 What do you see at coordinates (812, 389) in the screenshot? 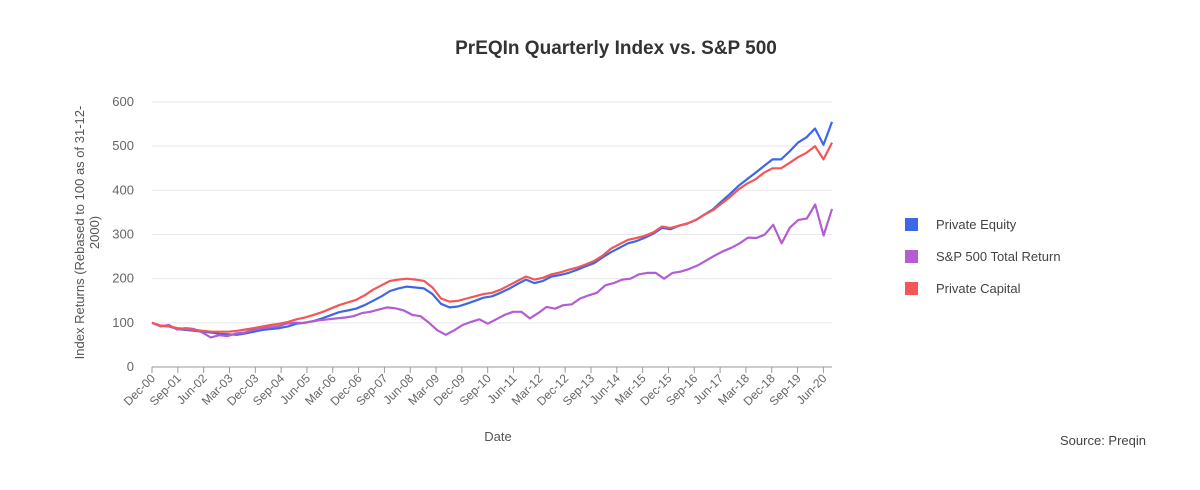
I see `x-tick-label: Jun-20` at bounding box center [812, 389].